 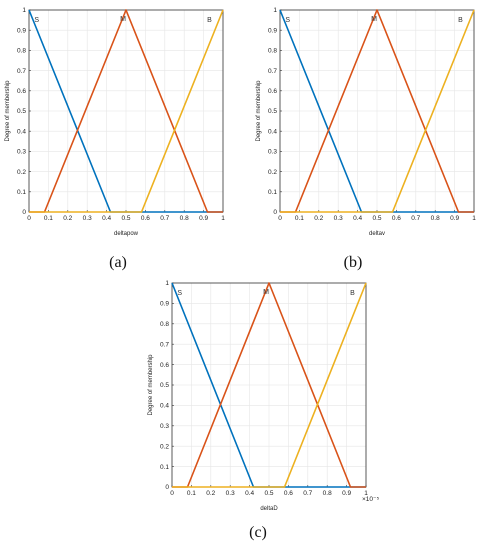 What do you see at coordinates (377, 234) in the screenshot?
I see `x-axis-label: deltav` at bounding box center [377, 234].